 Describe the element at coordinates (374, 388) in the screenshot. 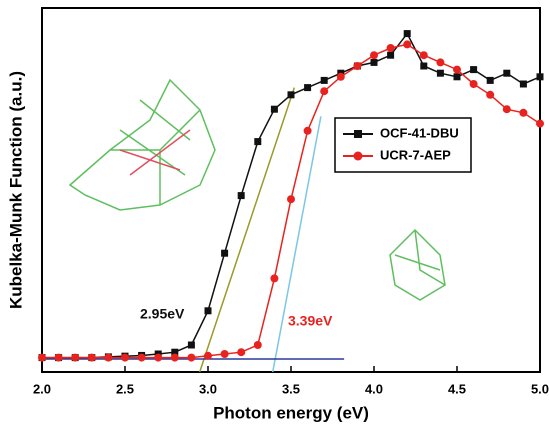

I see `x-tick-label: 4.0` at that location.